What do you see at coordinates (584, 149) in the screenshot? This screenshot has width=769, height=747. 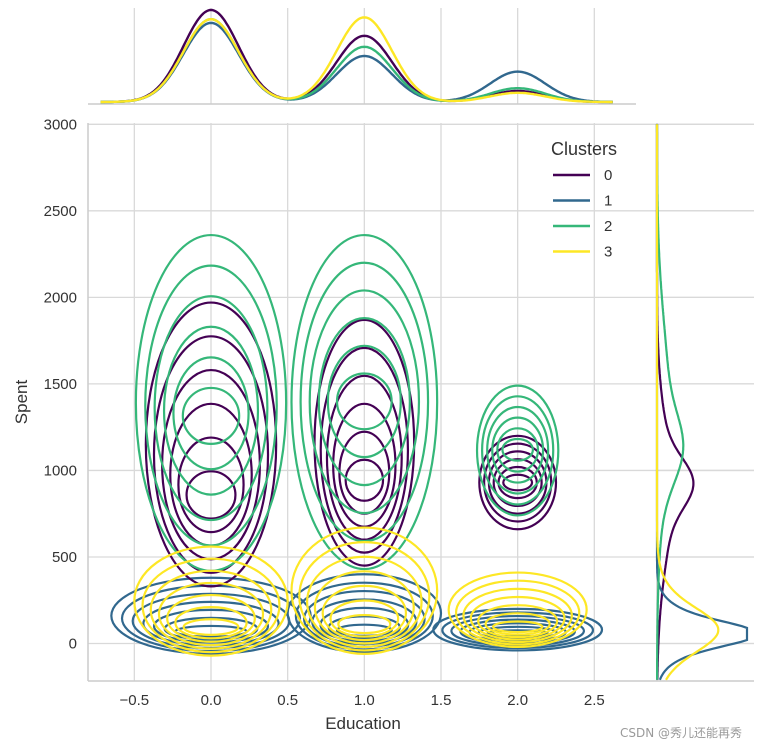 I see `legend-title: Clusters` at bounding box center [584, 149].